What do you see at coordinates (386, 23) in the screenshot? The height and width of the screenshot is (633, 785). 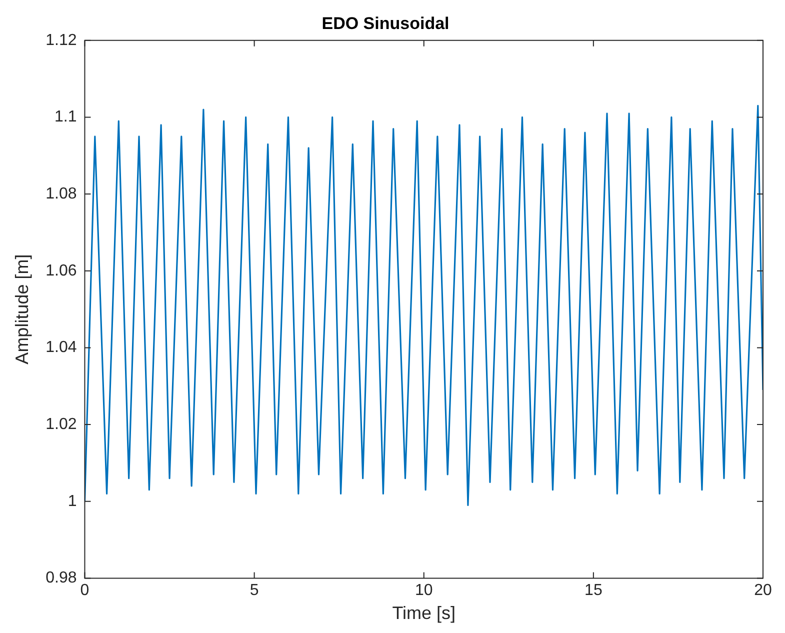 I see `chart-title: EDO Sinusoidal` at bounding box center [386, 23].